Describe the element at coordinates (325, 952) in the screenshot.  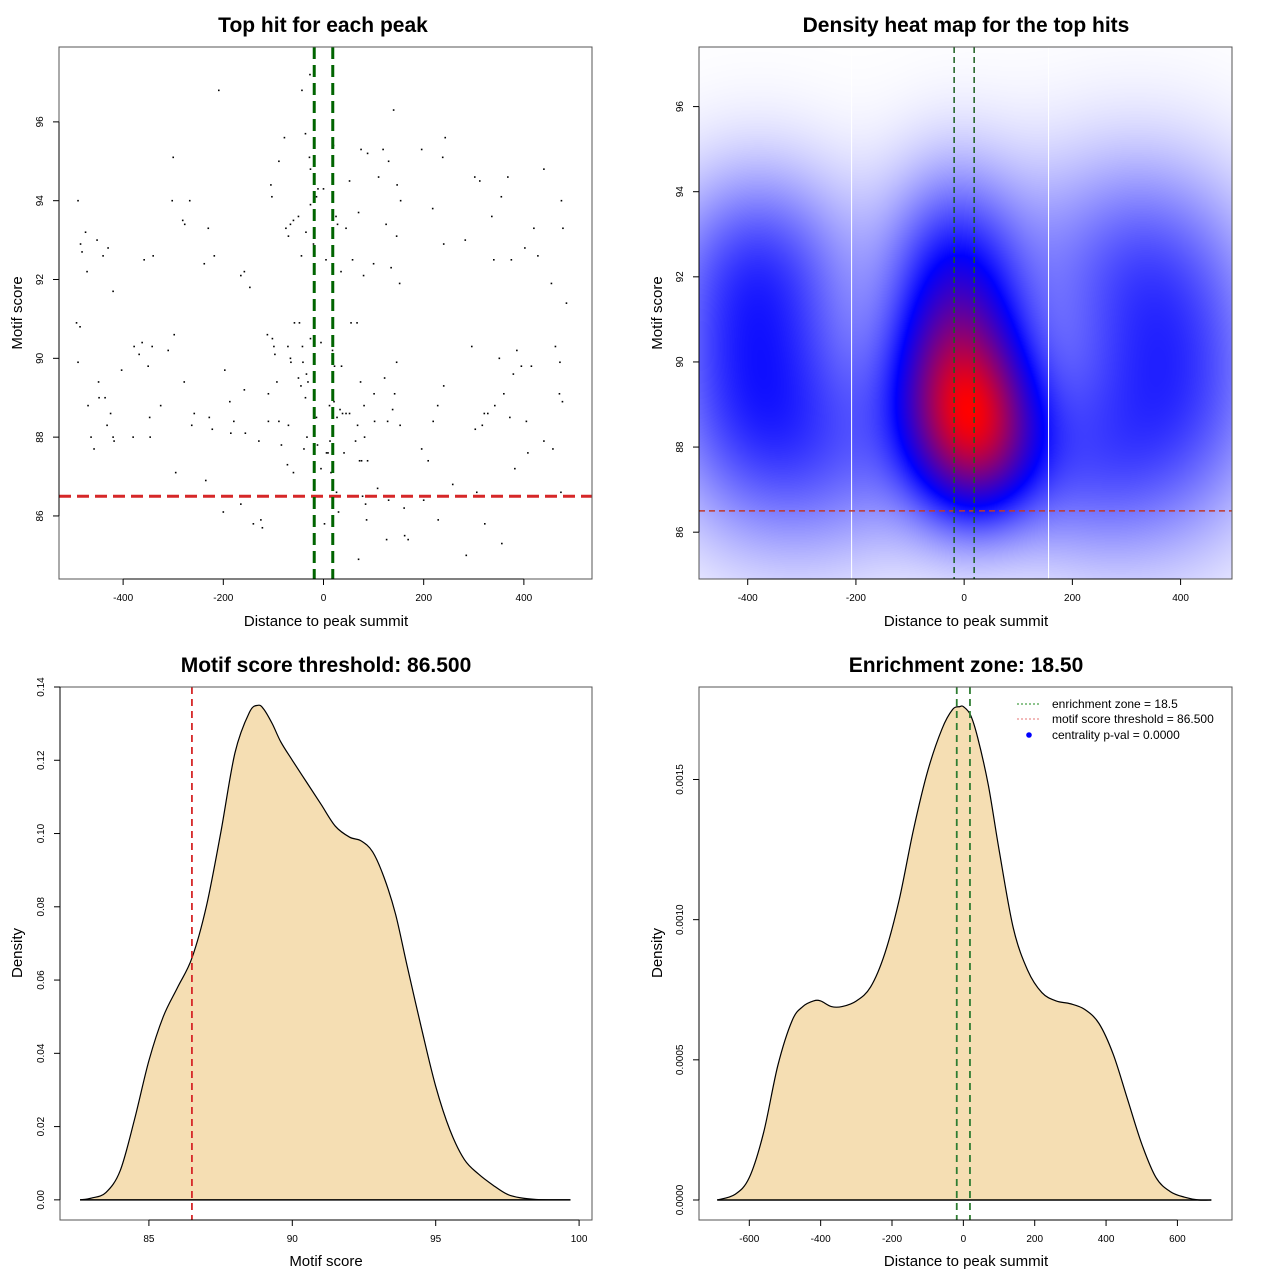
I see `density-area` at that location.